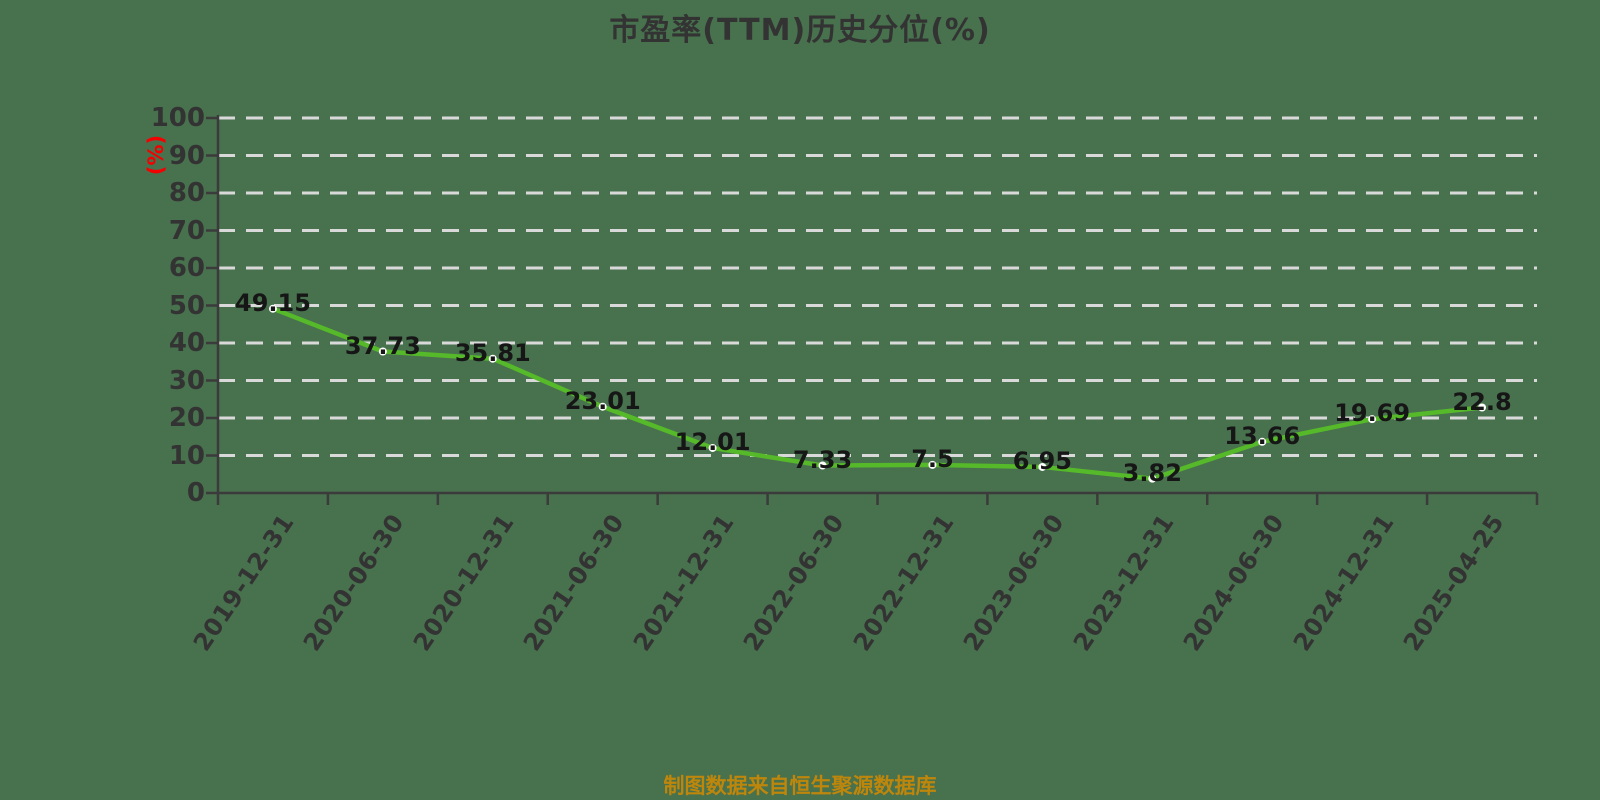  I want to click on data-point-label: 12.01, so click(712, 441).